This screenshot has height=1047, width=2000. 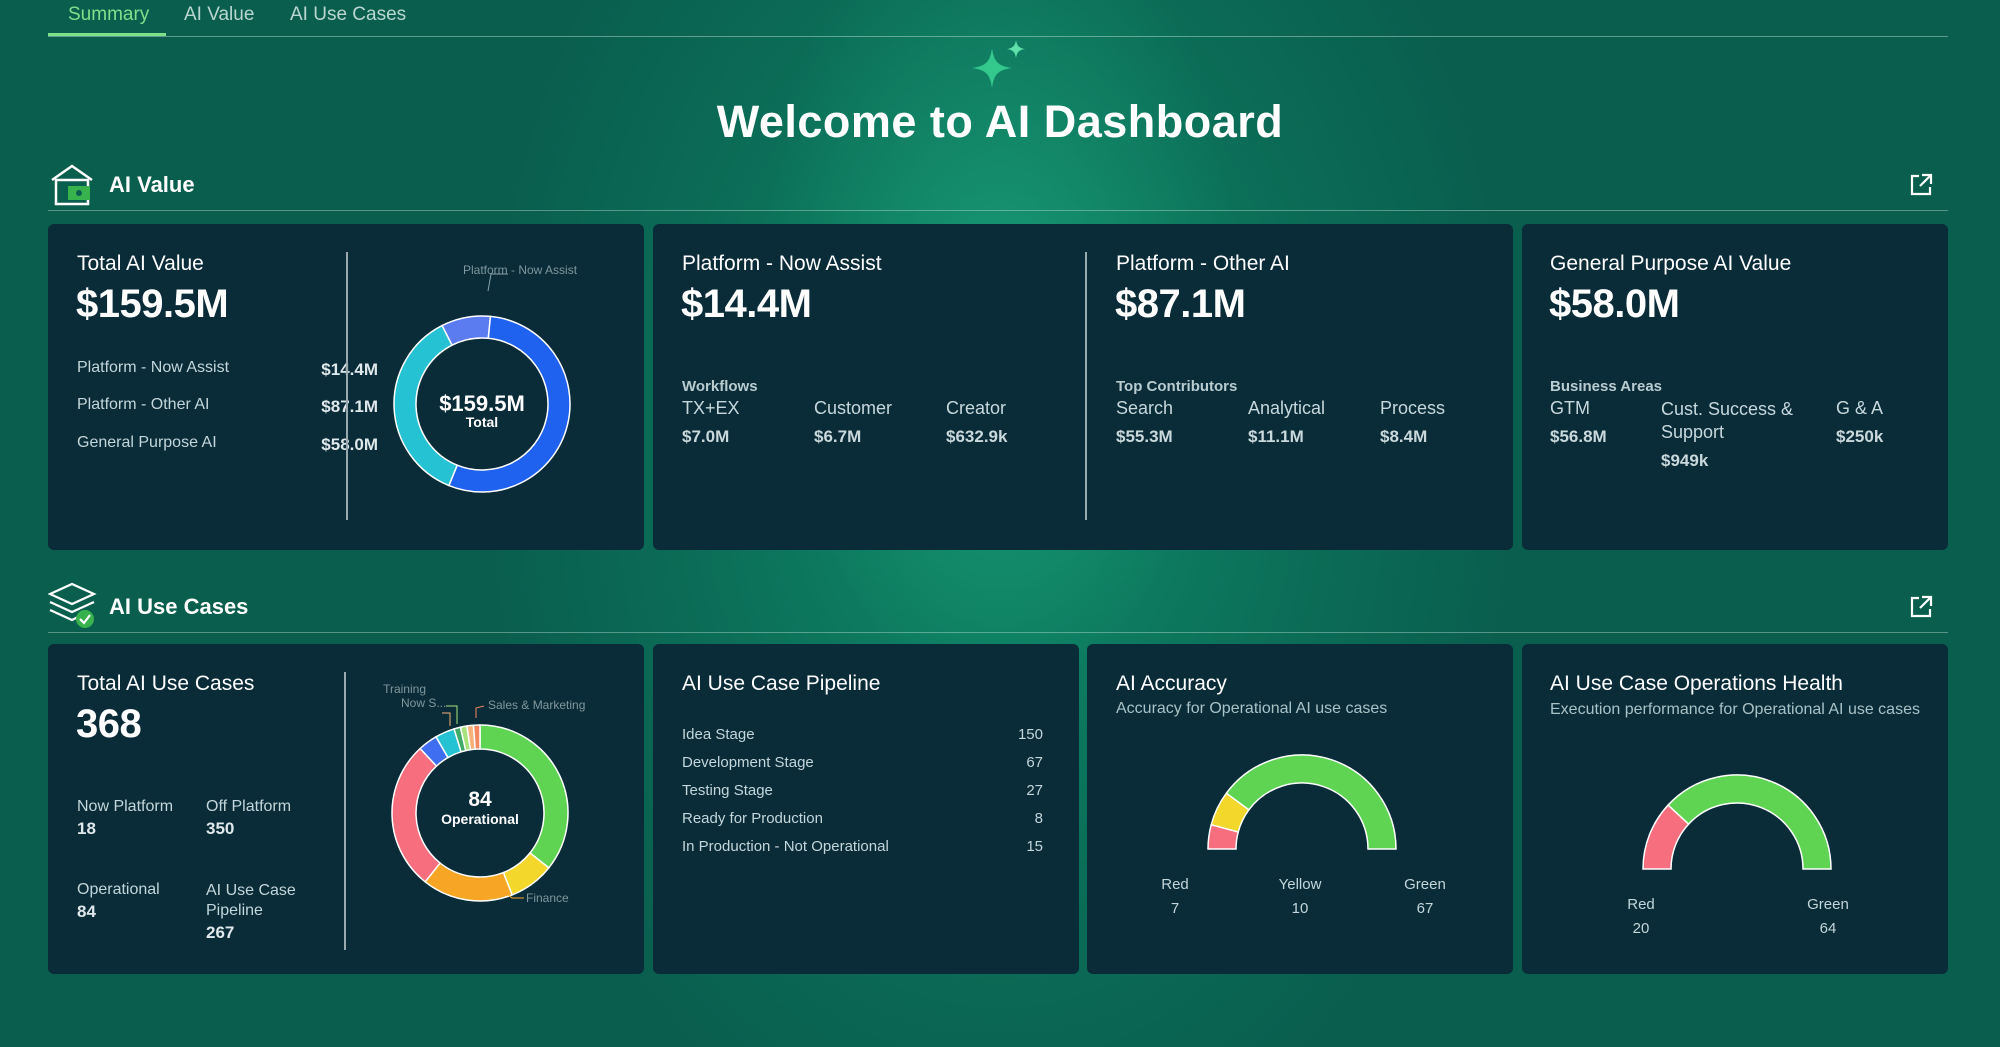 I want to click on card-title: Platform - Now Assist, so click(x=782, y=263).